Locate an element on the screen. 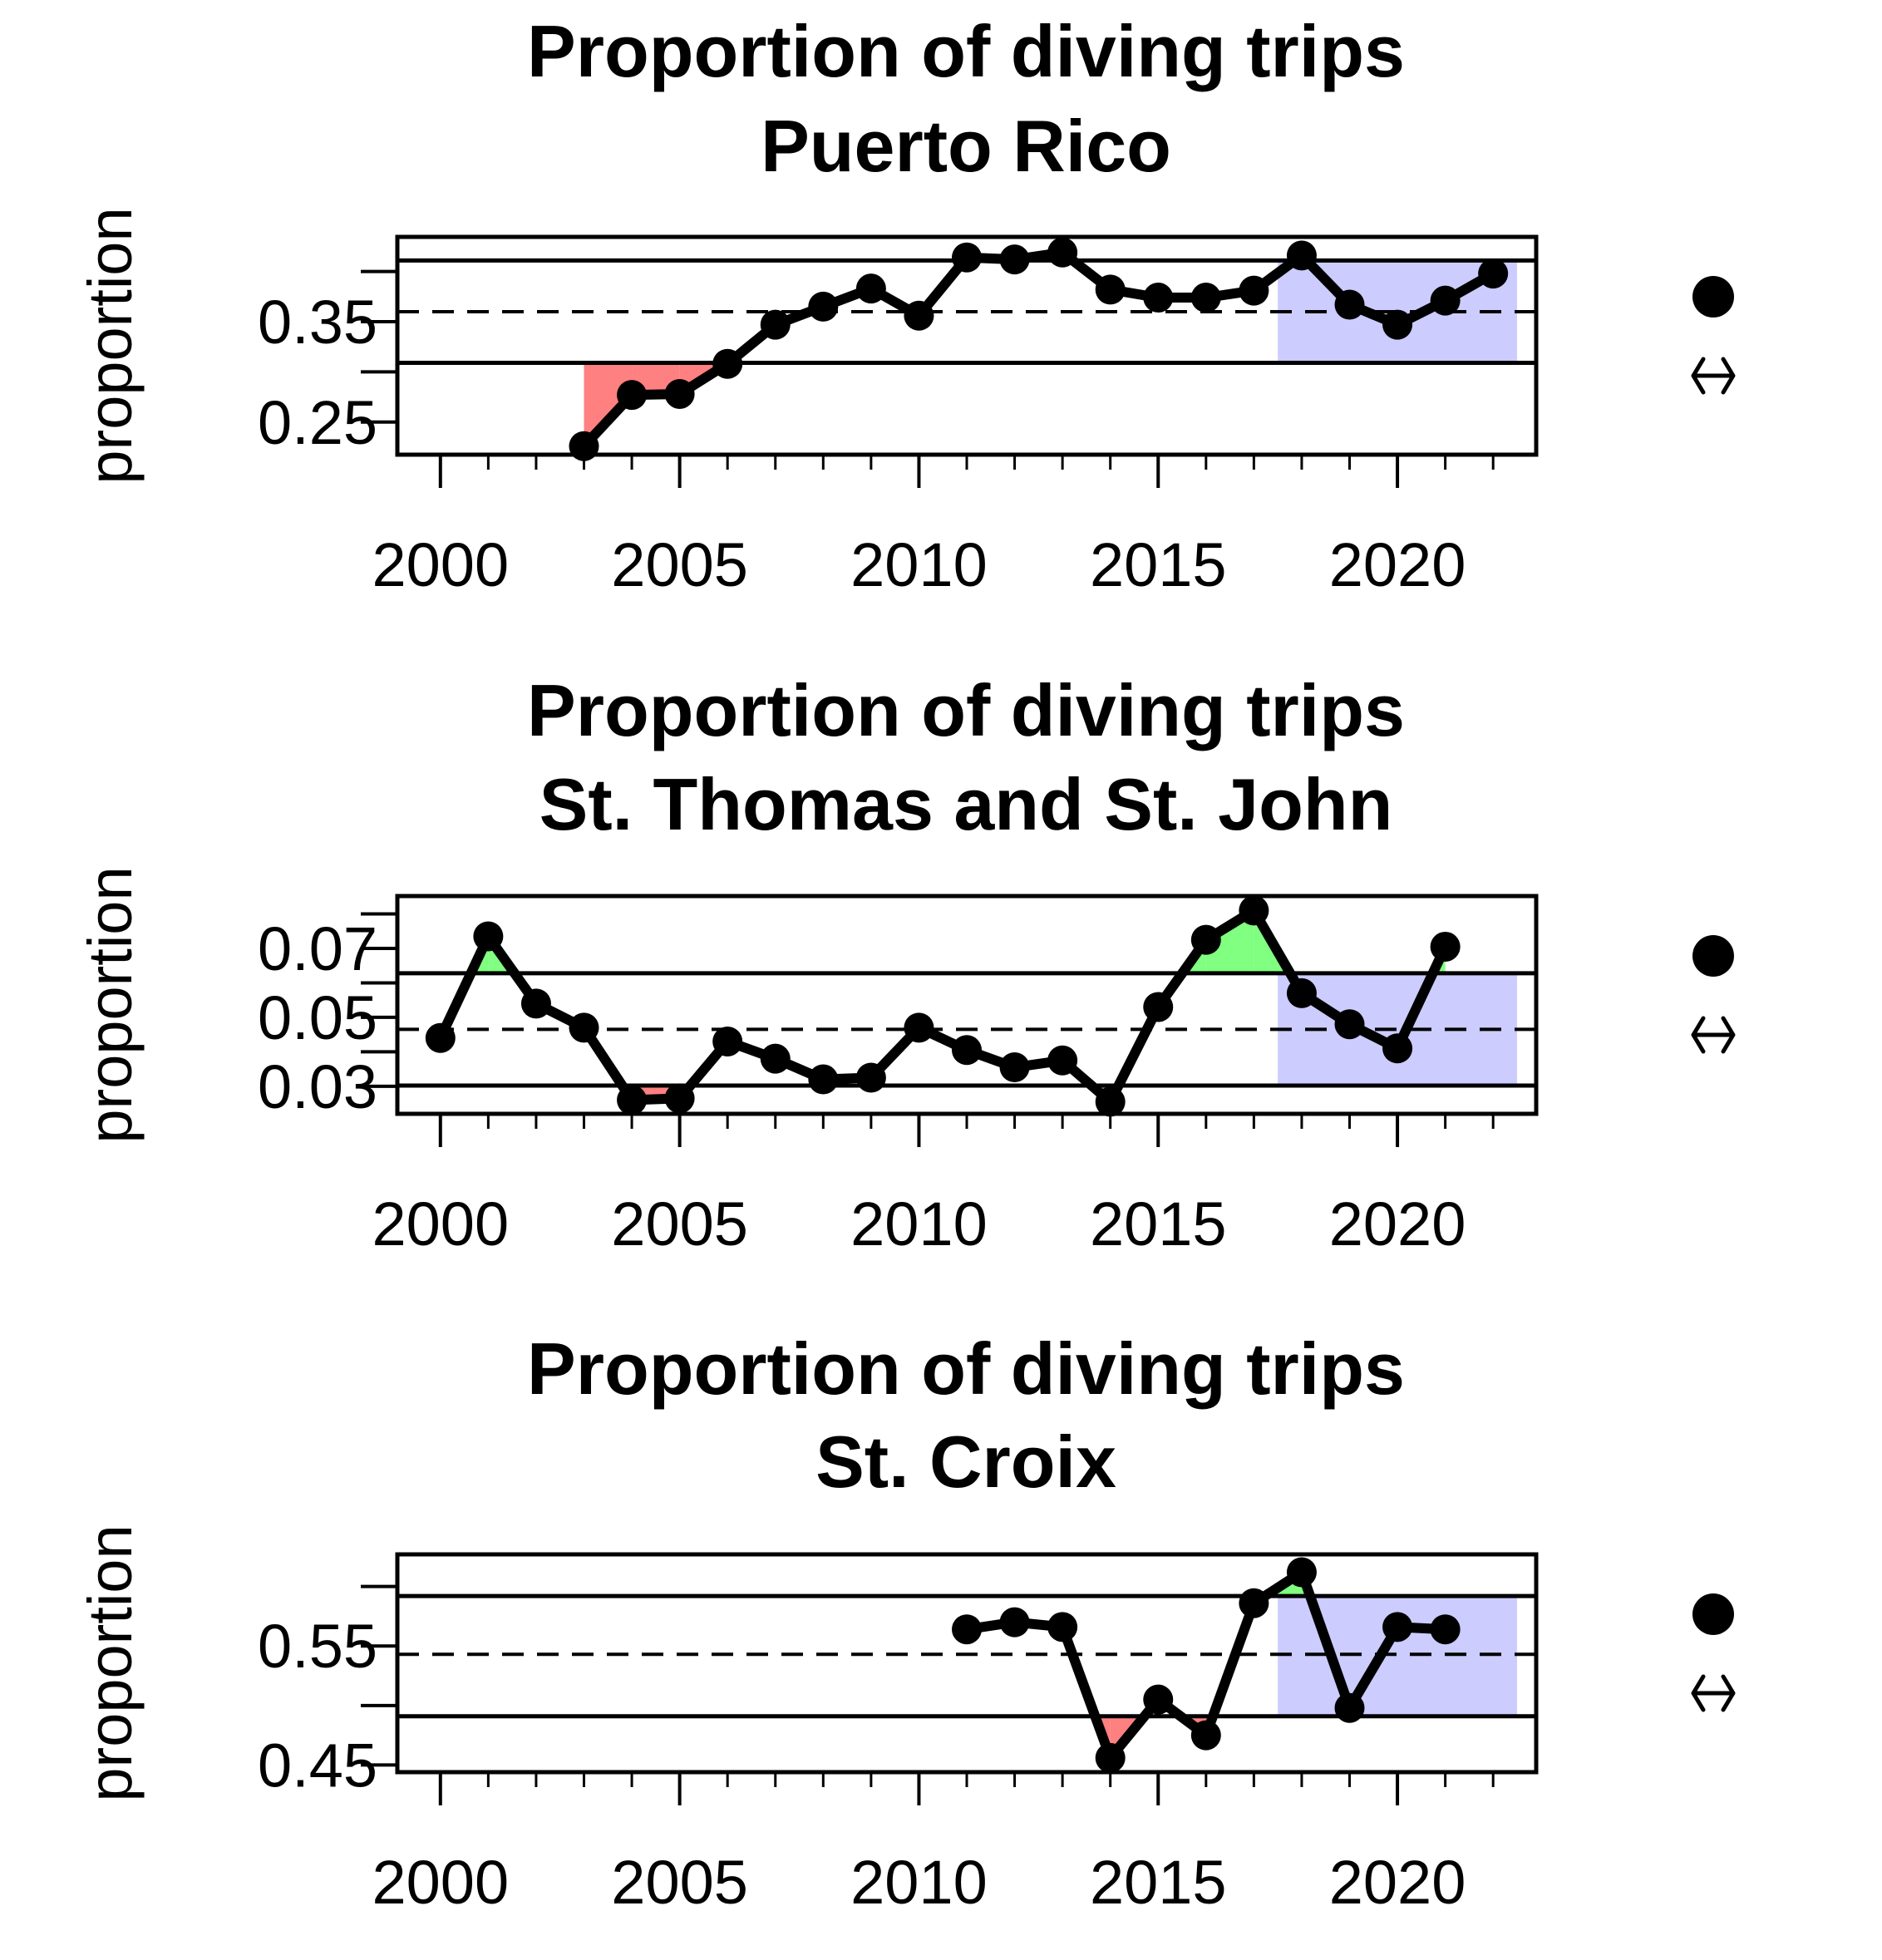  chart-subtitle: St. Thomas and St. John is located at coordinates (966, 804).